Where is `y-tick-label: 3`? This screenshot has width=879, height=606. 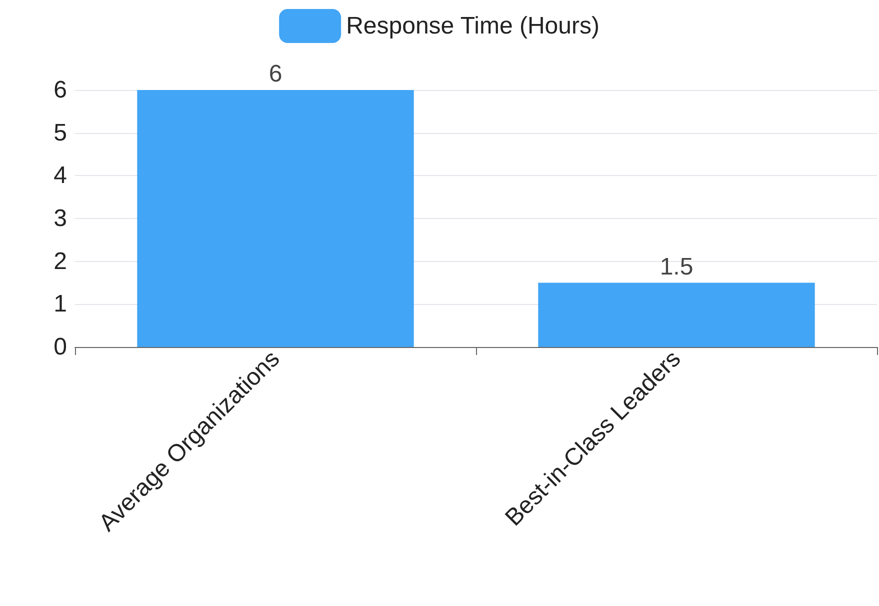 y-tick-label: 3 is located at coordinates (60, 218).